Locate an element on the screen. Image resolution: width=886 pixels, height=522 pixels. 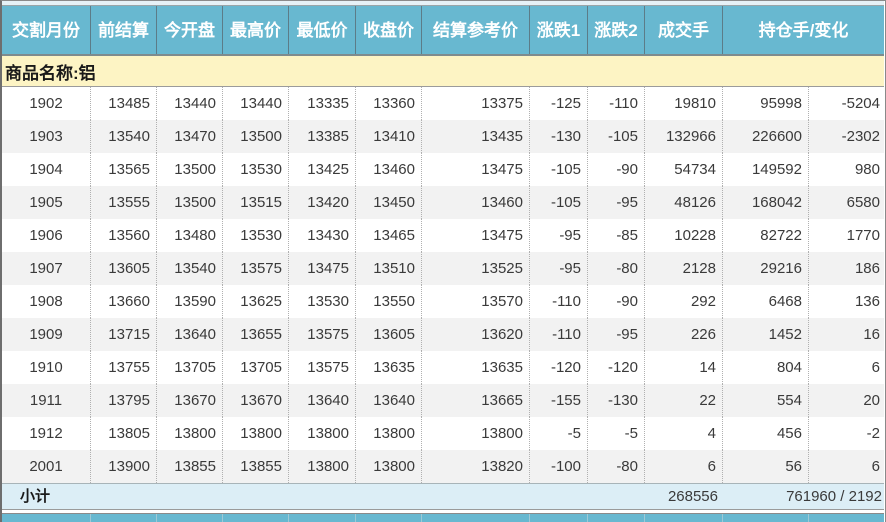
header-close: 收盘价 is located at coordinates (388, 30).